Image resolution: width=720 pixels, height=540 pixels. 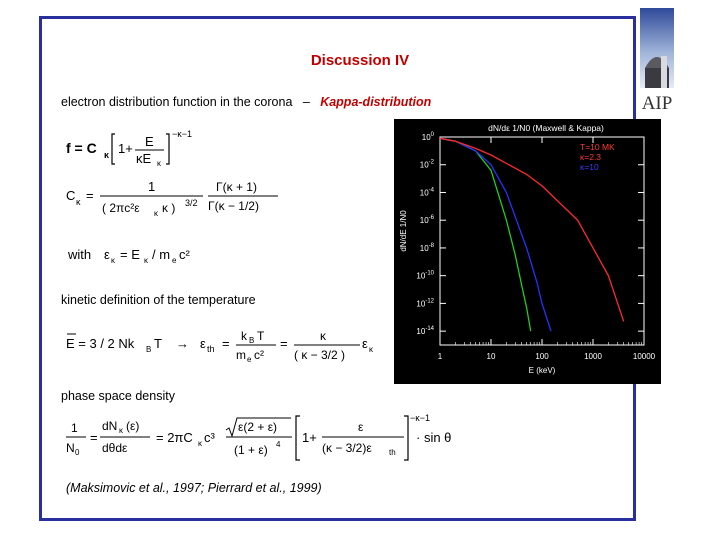 What do you see at coordinates (593, 356) in the screenshot?
I see `x-tick-label: 1000` at bounding box center [593, 356].